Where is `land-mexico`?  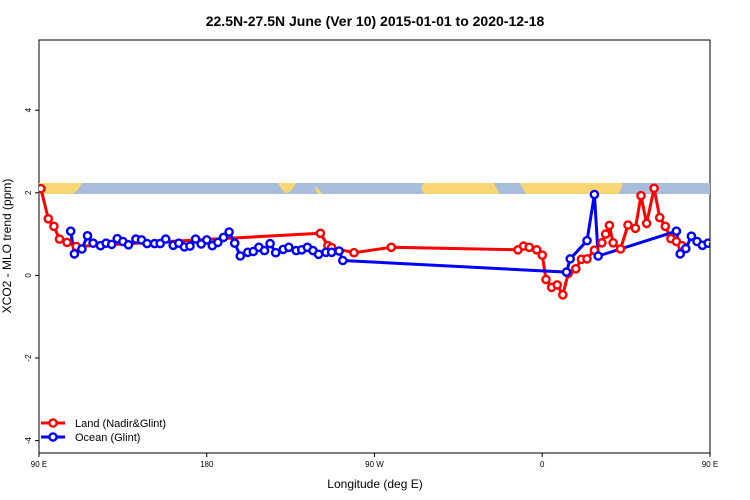 land-mexico is located at coordinates (287, 188).